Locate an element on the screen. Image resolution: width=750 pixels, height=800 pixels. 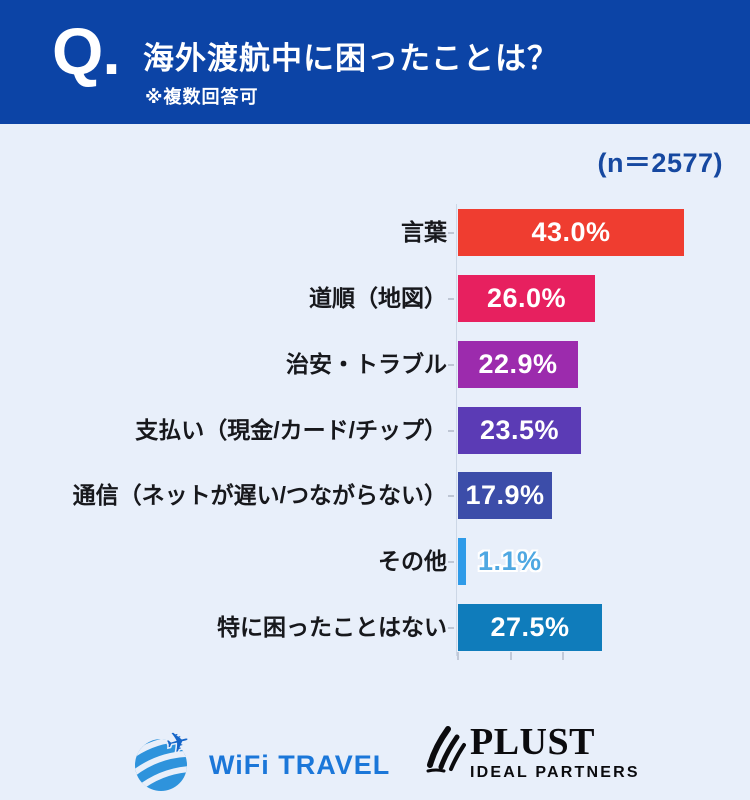
plust-logo: PLUST IDEAL PARTNERS is located at coordinates (531, 752).